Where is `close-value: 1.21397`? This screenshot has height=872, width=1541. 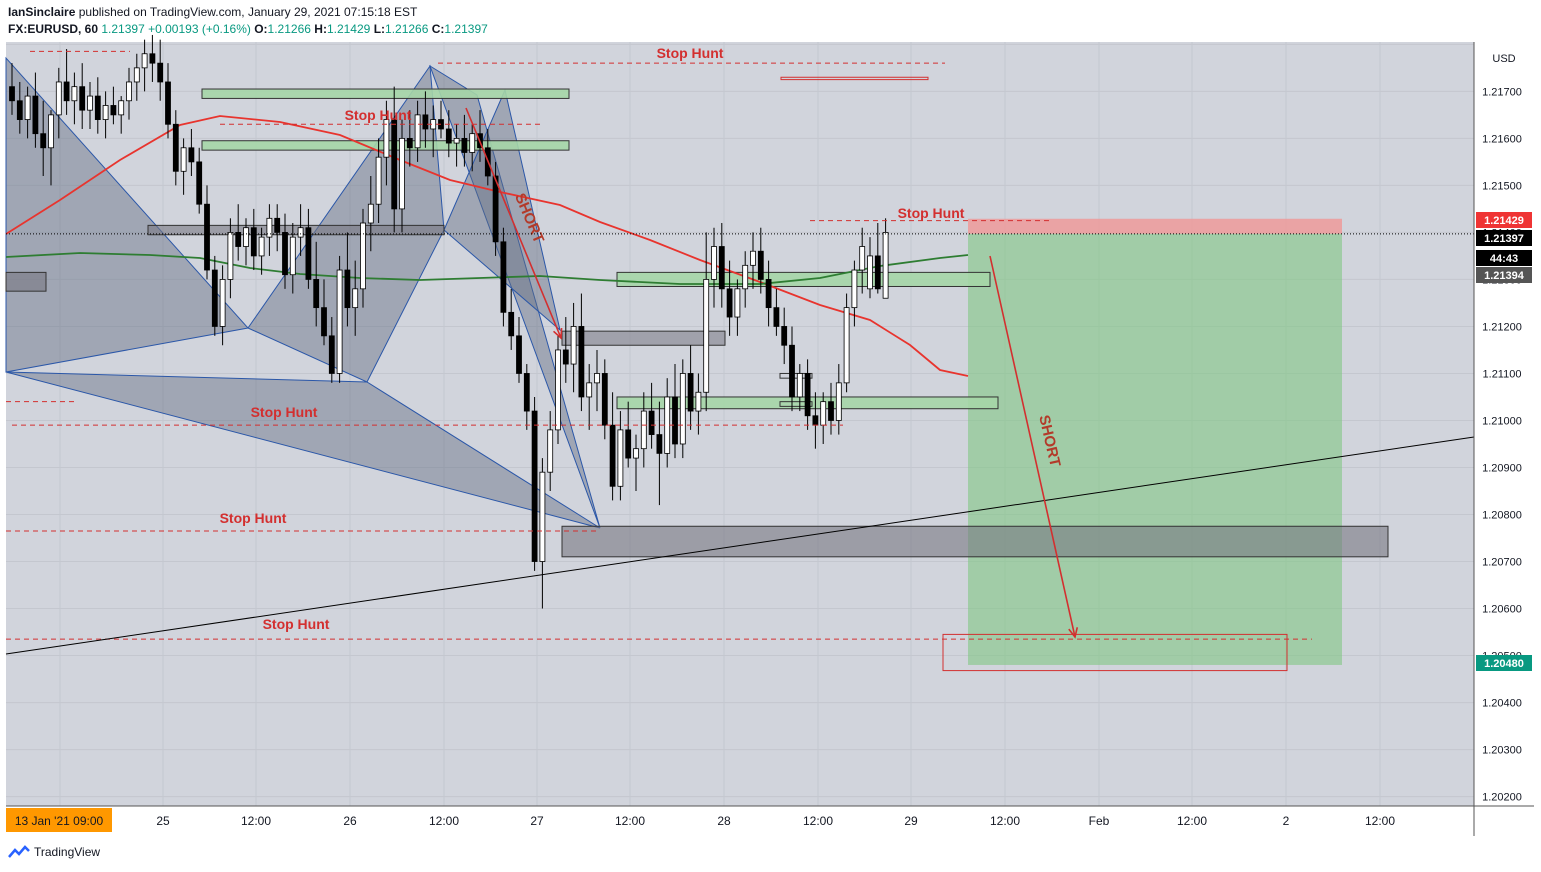 close-value: 1.21397 is located at coordinates (466, 29).